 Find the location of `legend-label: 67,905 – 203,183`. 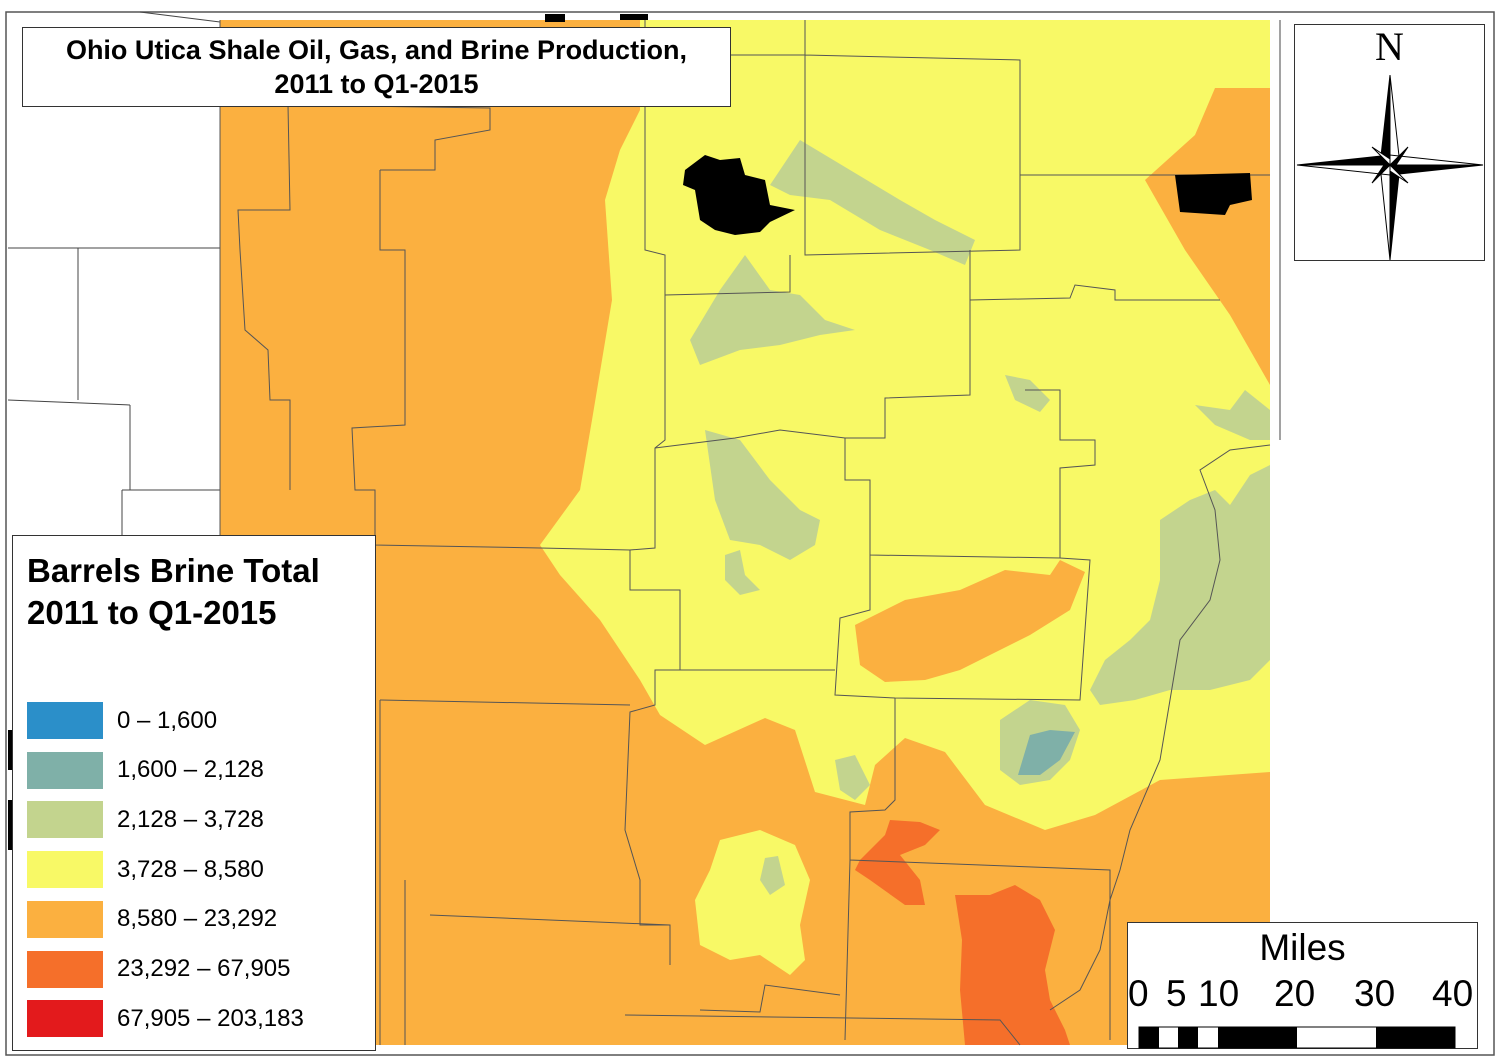

legend-label: 67,905 – 203,183 is located at coordinates (210, 1018).